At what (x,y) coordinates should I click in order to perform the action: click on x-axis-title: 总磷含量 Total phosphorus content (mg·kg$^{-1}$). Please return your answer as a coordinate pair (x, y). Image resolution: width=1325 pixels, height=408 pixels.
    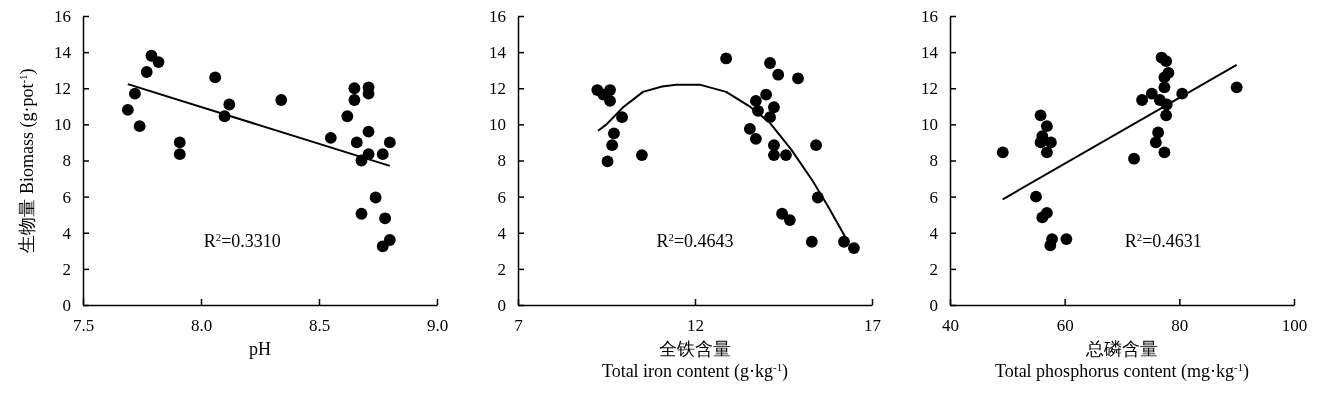
    Looking at the image, I should click on (1122, 360).